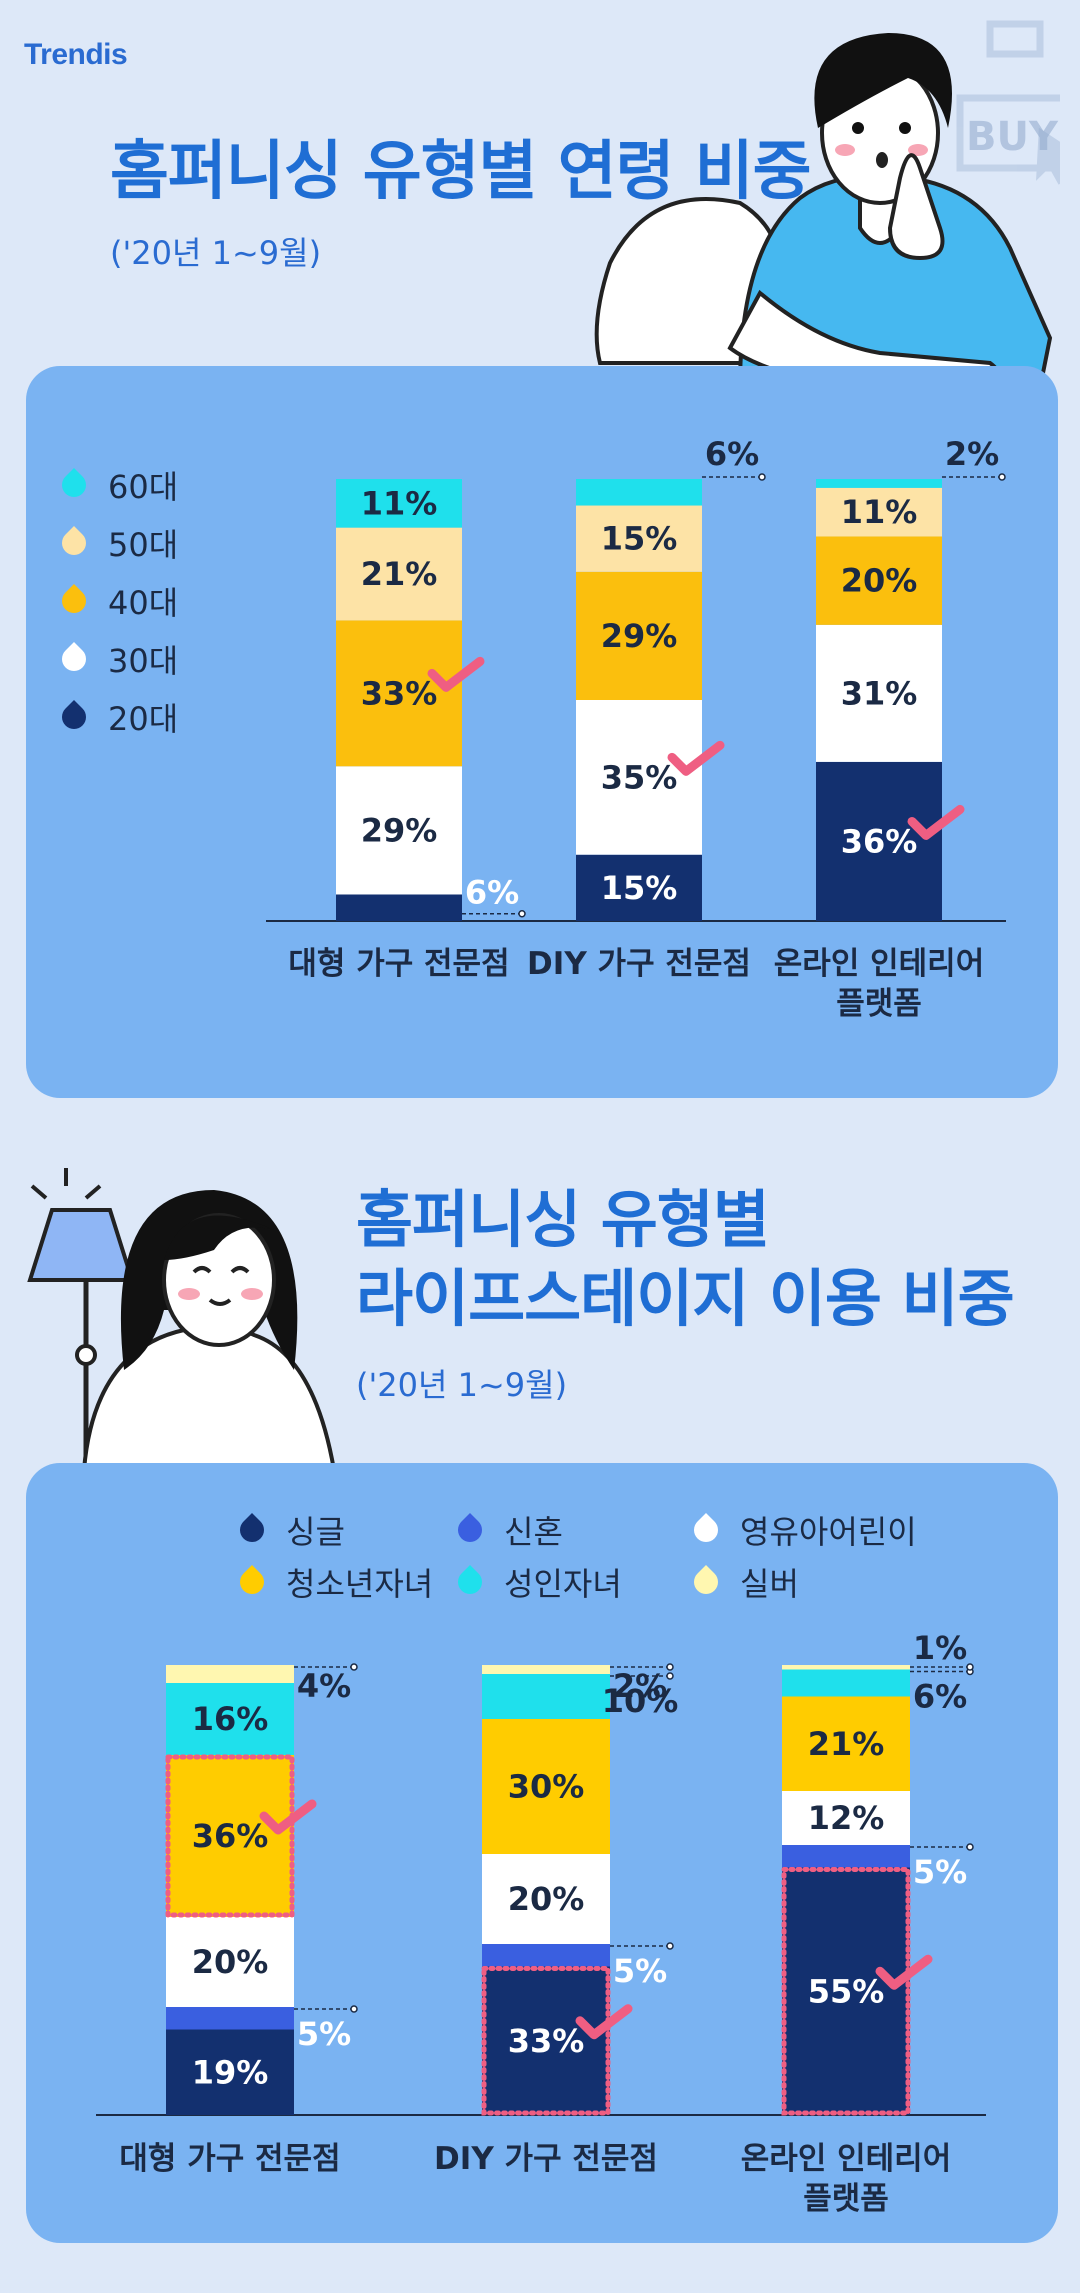  Describe the element at coordinates (685, 1259) in the screenshot. I see `lifestage-title: 홈퍼니싱 유형별 라이프스테이지 이용 비중` at that location.